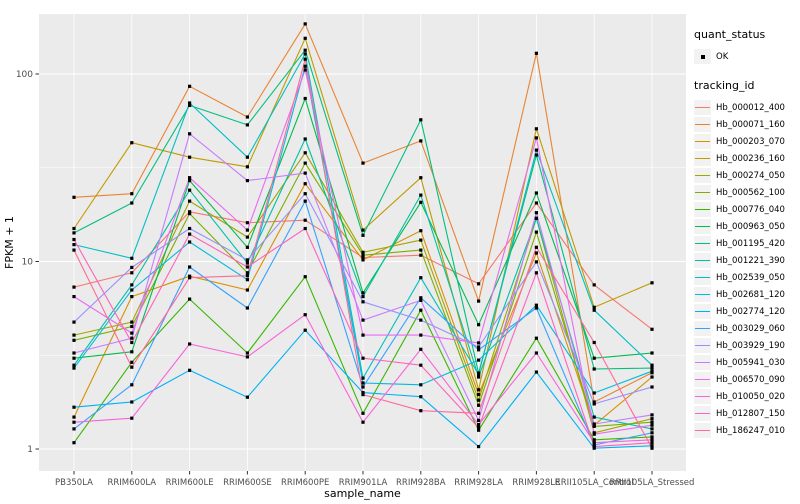  What do you see at coordinates (362, 493) in the screenshot?
I see `x-axis-title: sample_name` at bounding box center [362, 493].